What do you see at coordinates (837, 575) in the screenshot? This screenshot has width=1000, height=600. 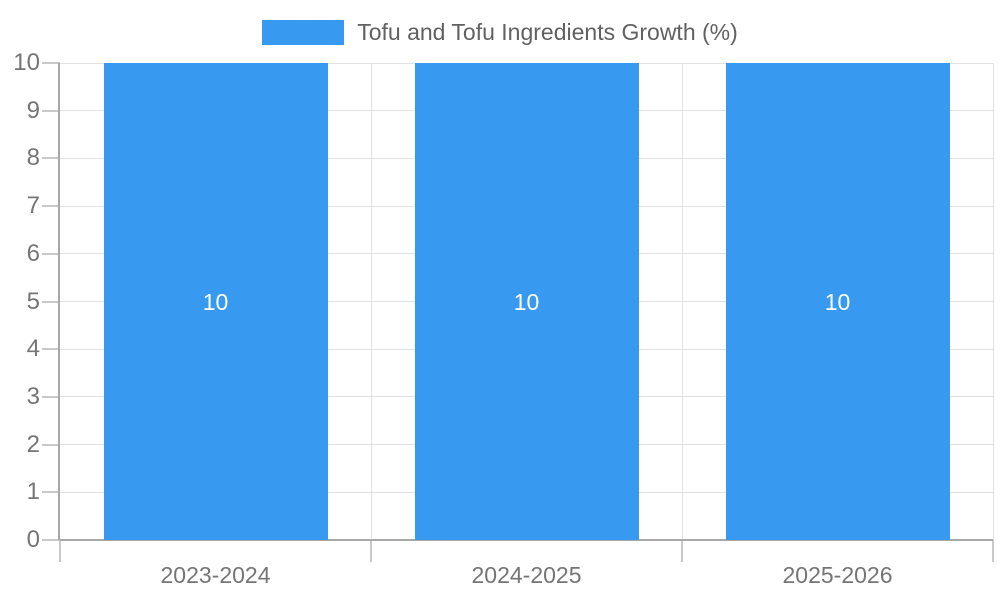 I see `x-axis-category-label: 2025-2026` at bounding box center [837, 575].